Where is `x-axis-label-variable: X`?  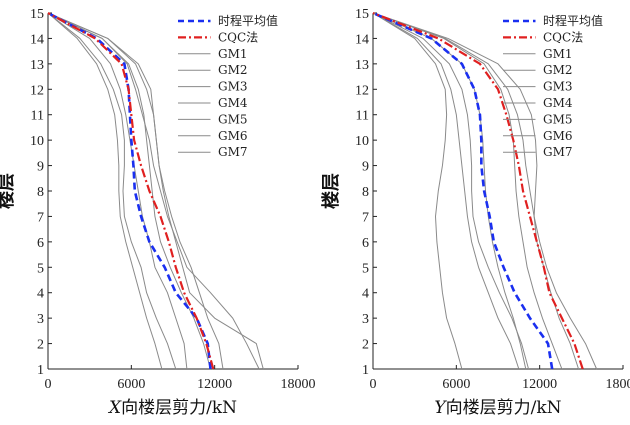
x-axis-label-variable: X is located at coordinates (114, 408).